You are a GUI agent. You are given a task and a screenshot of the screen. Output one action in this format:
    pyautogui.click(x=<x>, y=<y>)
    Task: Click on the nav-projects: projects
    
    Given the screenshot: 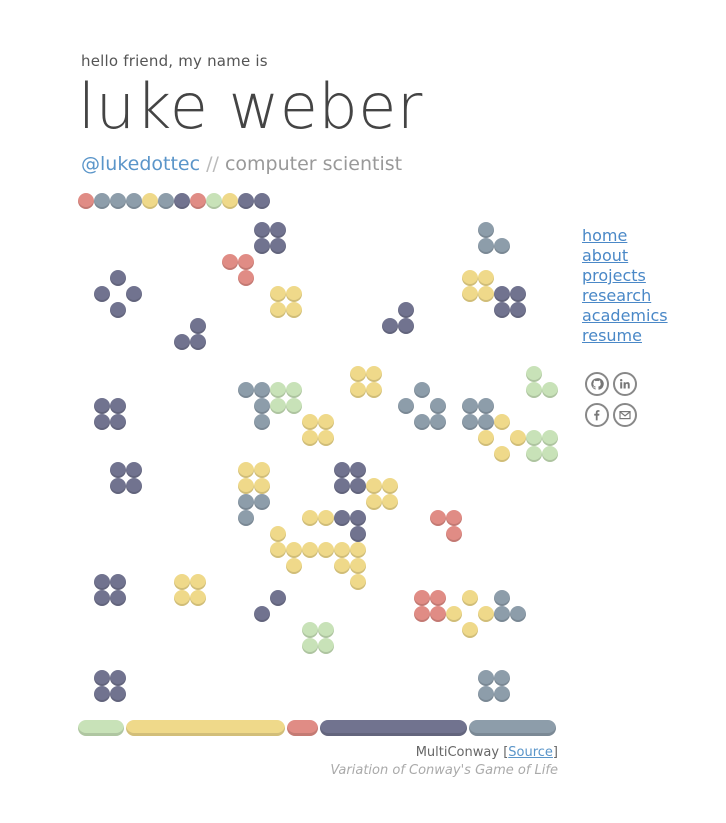 What is the action you would take?
    pyautogui.click(x=614, y=275)
    